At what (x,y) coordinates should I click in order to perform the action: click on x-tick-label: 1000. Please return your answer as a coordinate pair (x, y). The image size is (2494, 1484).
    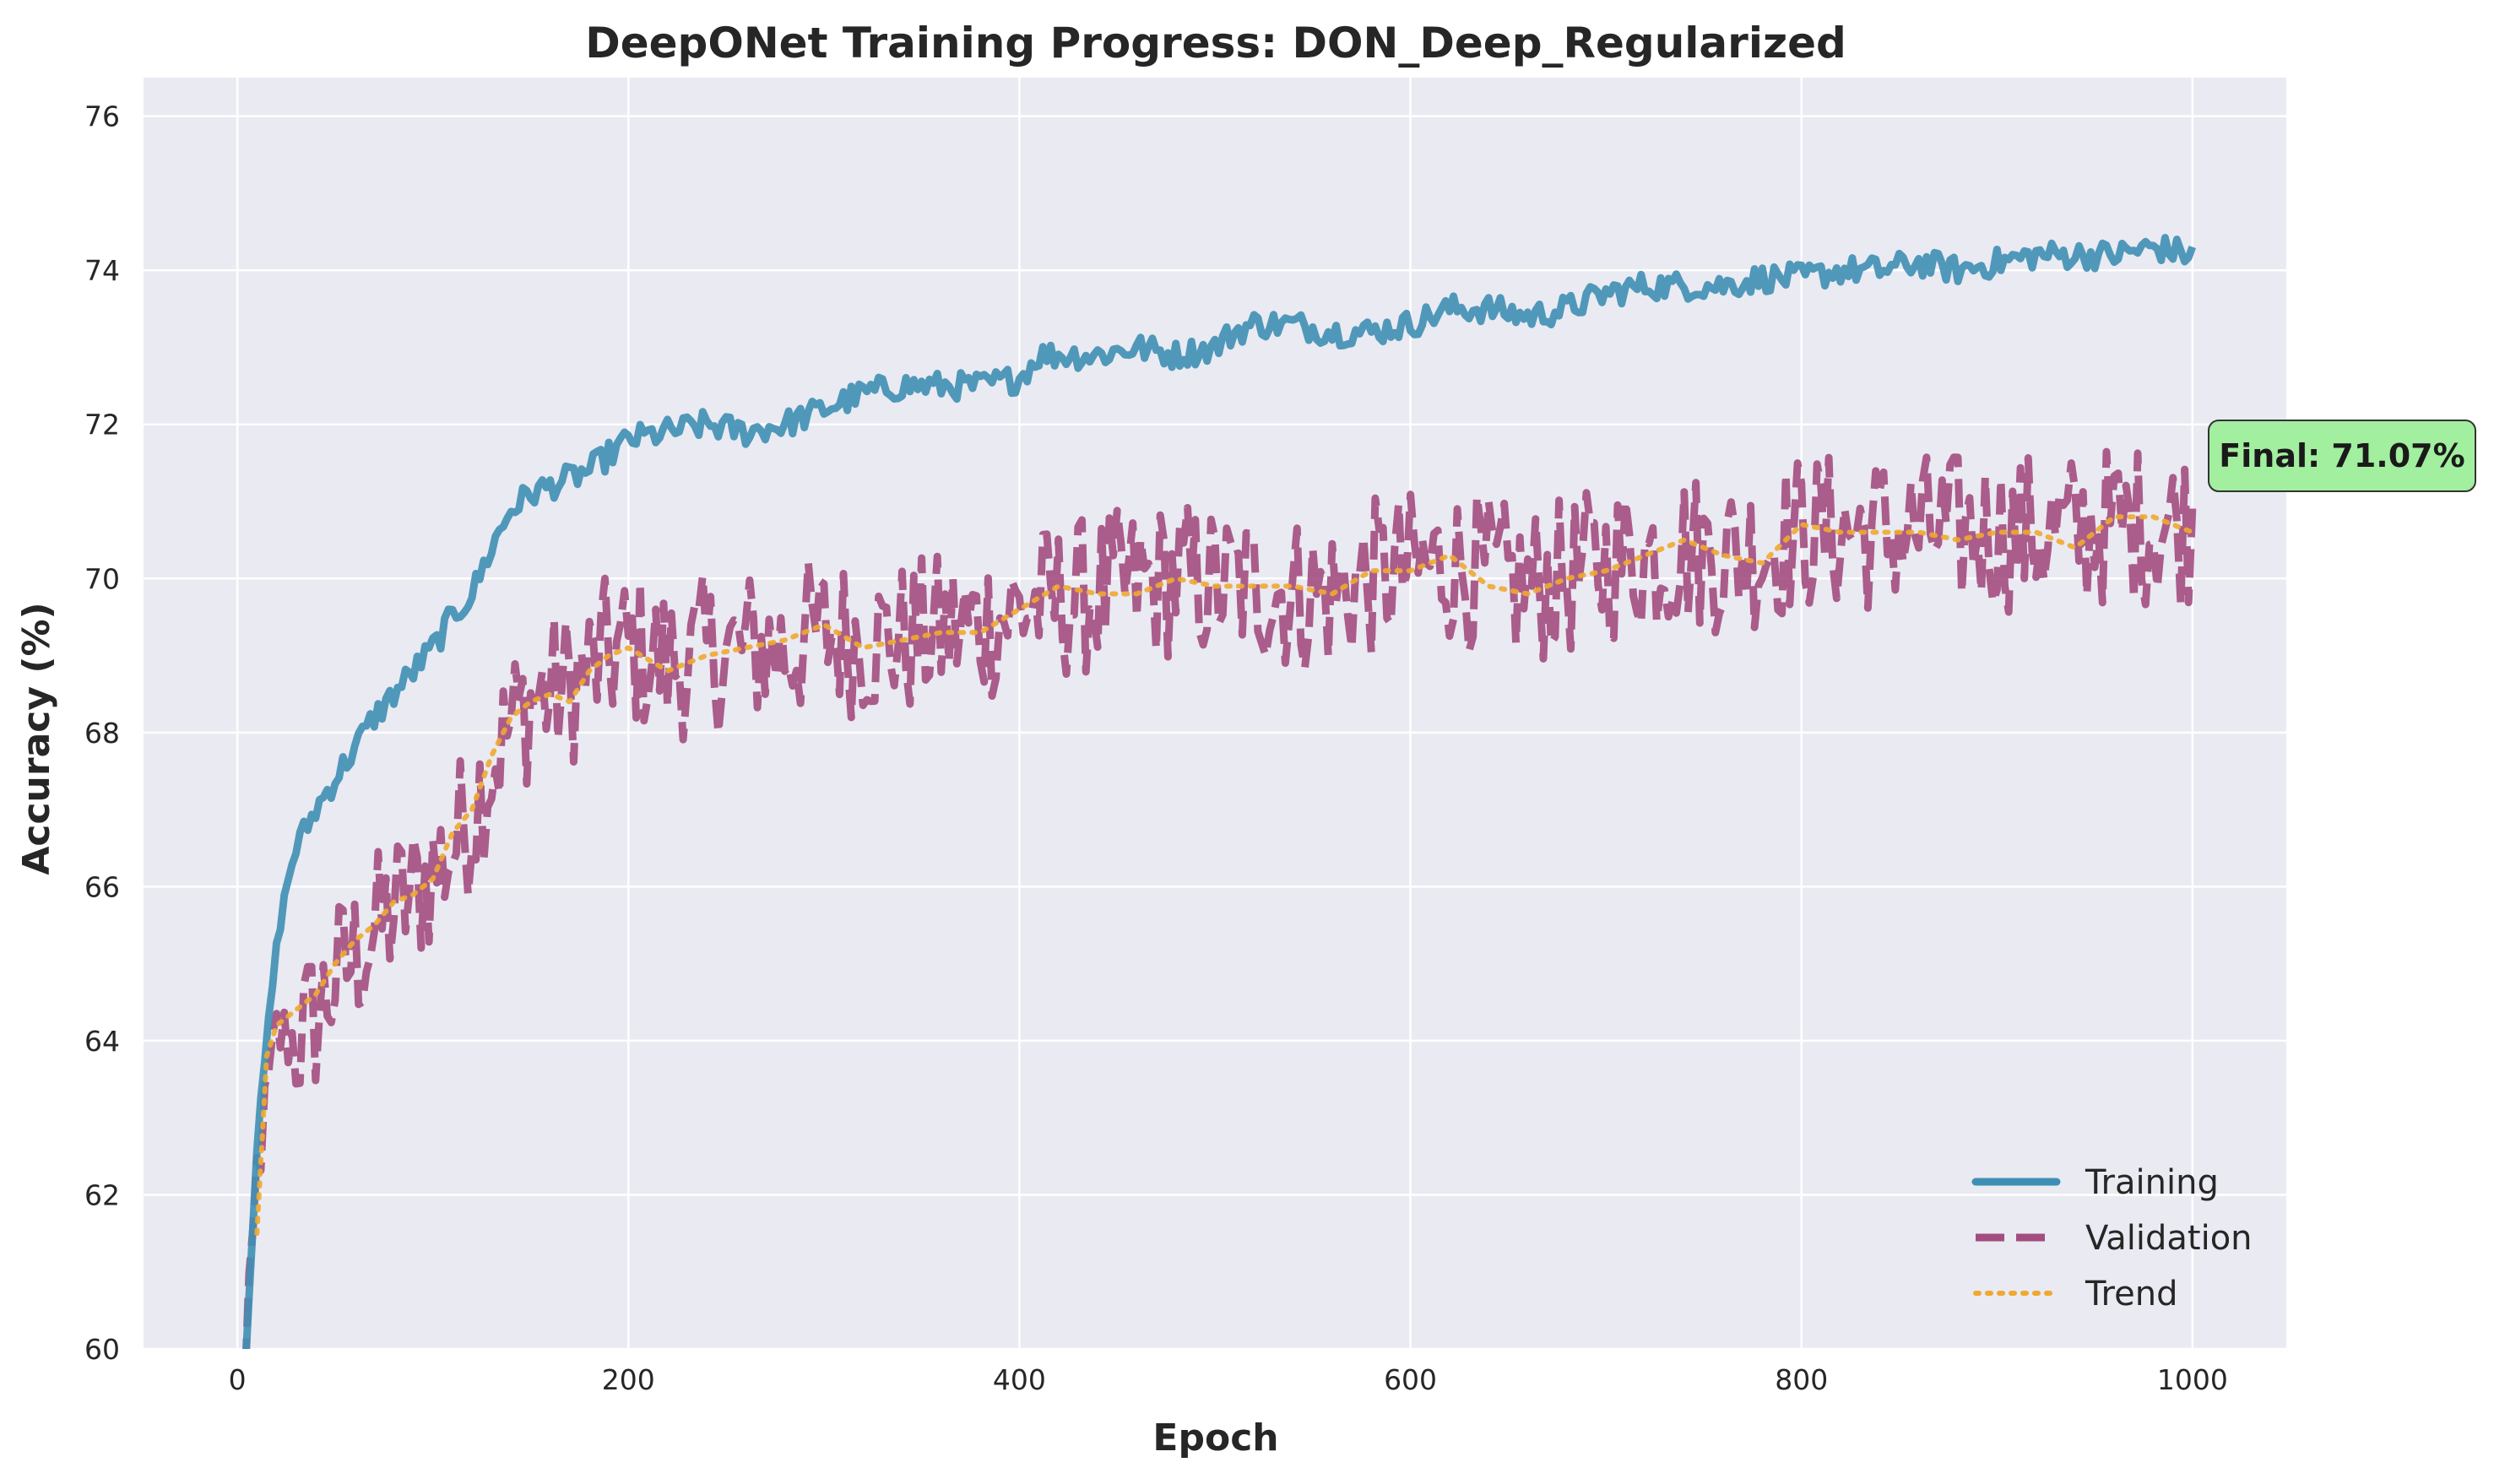
    Looking at the image, I should click on (2192, 1379).